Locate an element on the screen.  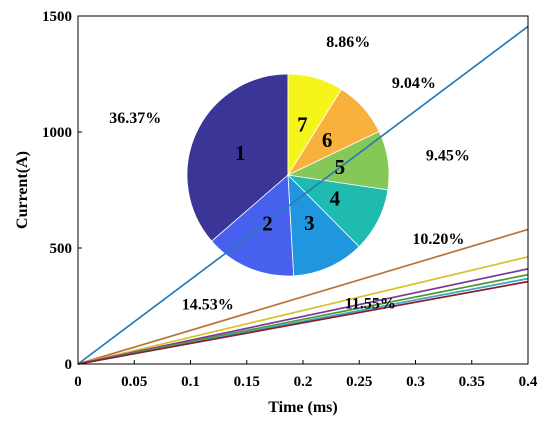
pie-percent-label: 10.20% is located at coordinates (438, 239).